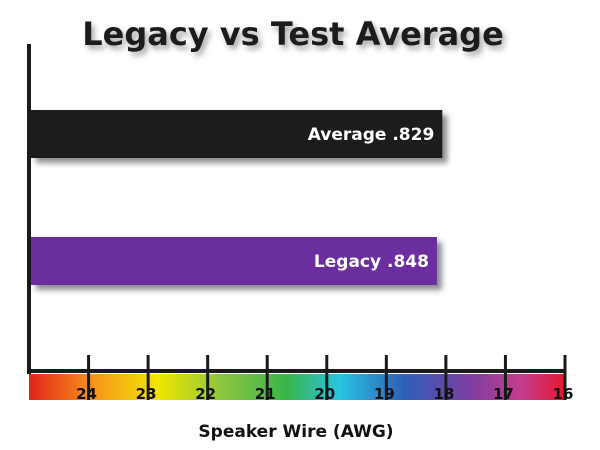 This screenshot has width=600, height=450. Describe the element at coordinates (205, 394) in the screenshot. I see `x-tick-label: 22` at that location.